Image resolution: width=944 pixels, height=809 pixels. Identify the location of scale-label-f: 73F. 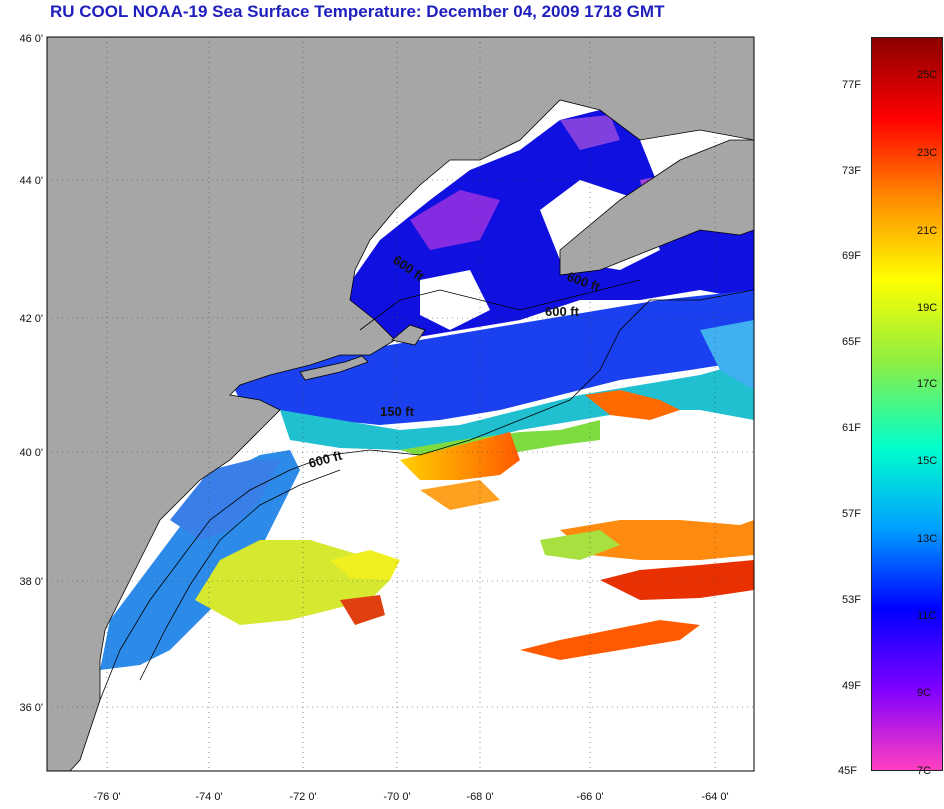
(851, 171).